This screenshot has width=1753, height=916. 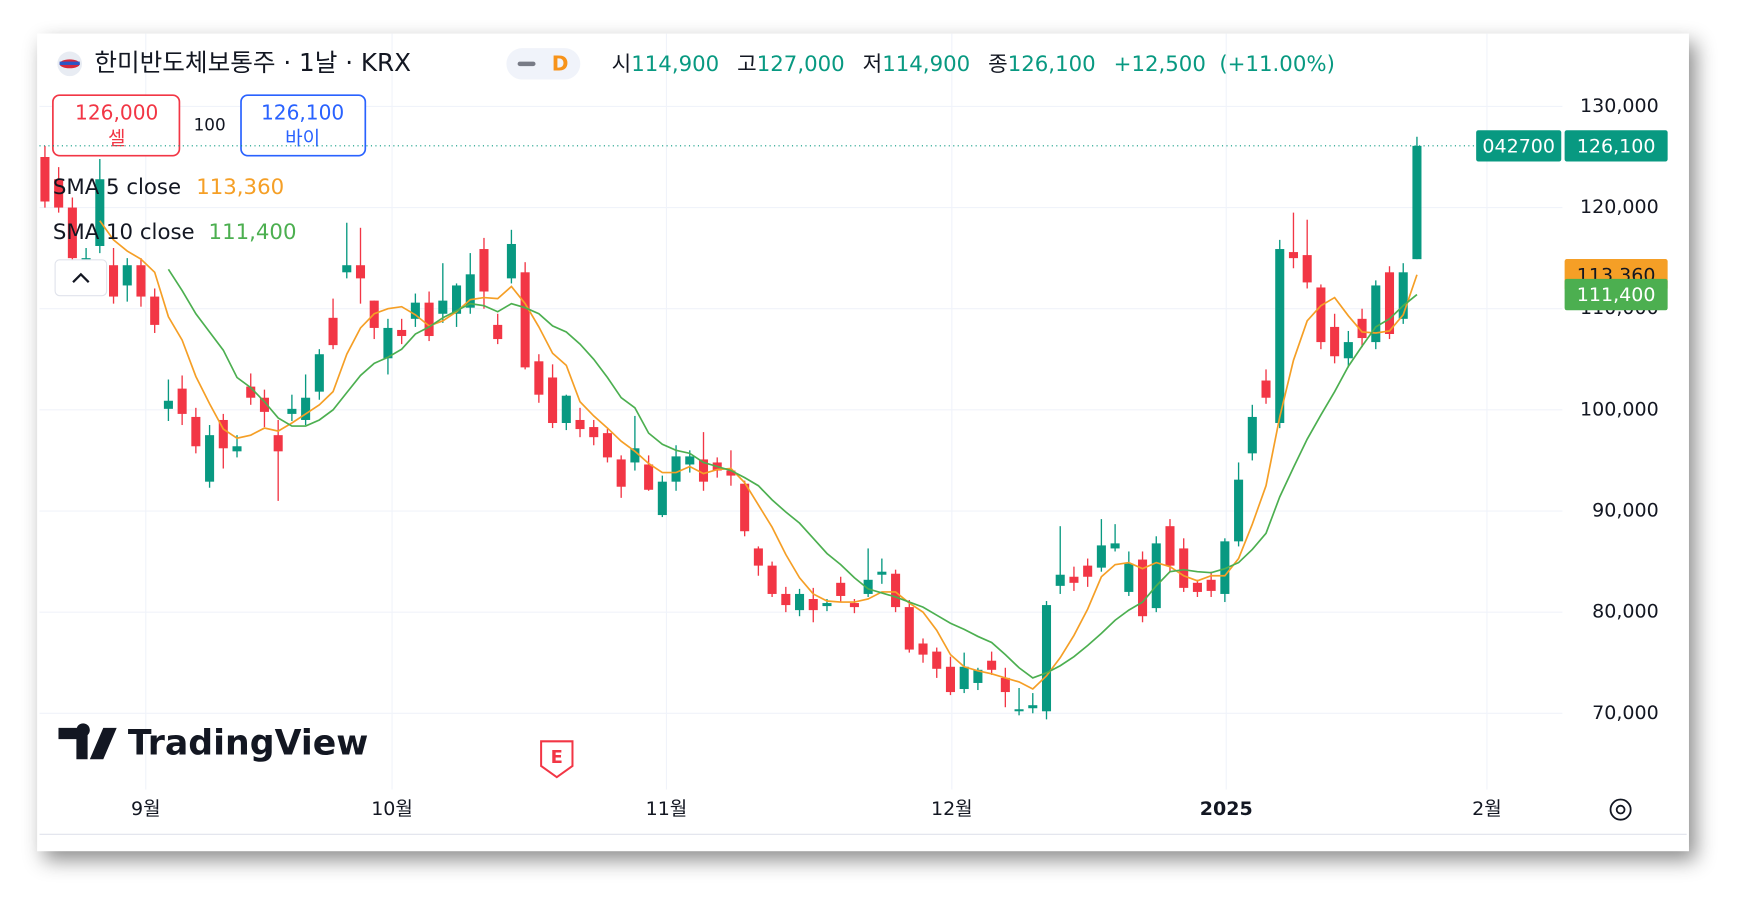 I want to click on sma-tag, so click(x=1616, y=294).